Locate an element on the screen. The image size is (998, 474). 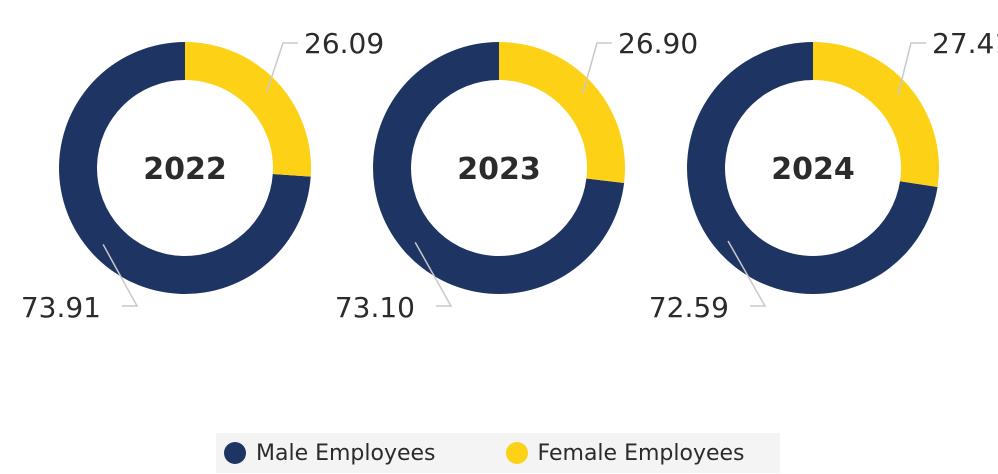
data-label-male-2024: 72.59 is located at coordinates (689, 307).